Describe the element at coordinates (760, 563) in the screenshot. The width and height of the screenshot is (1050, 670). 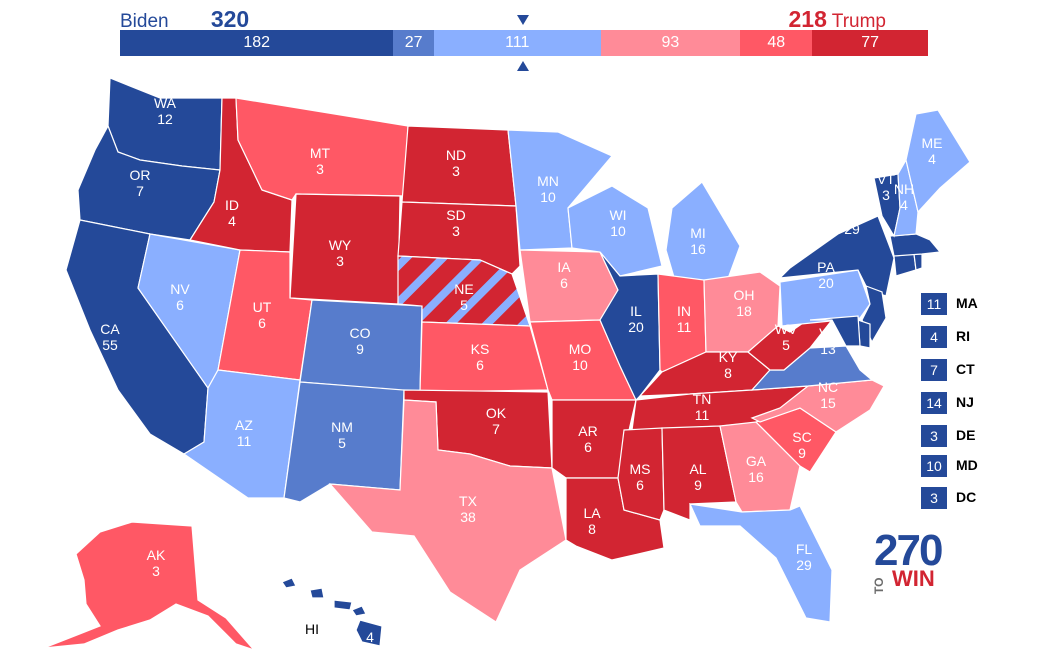
I see `state-FL` at that location.